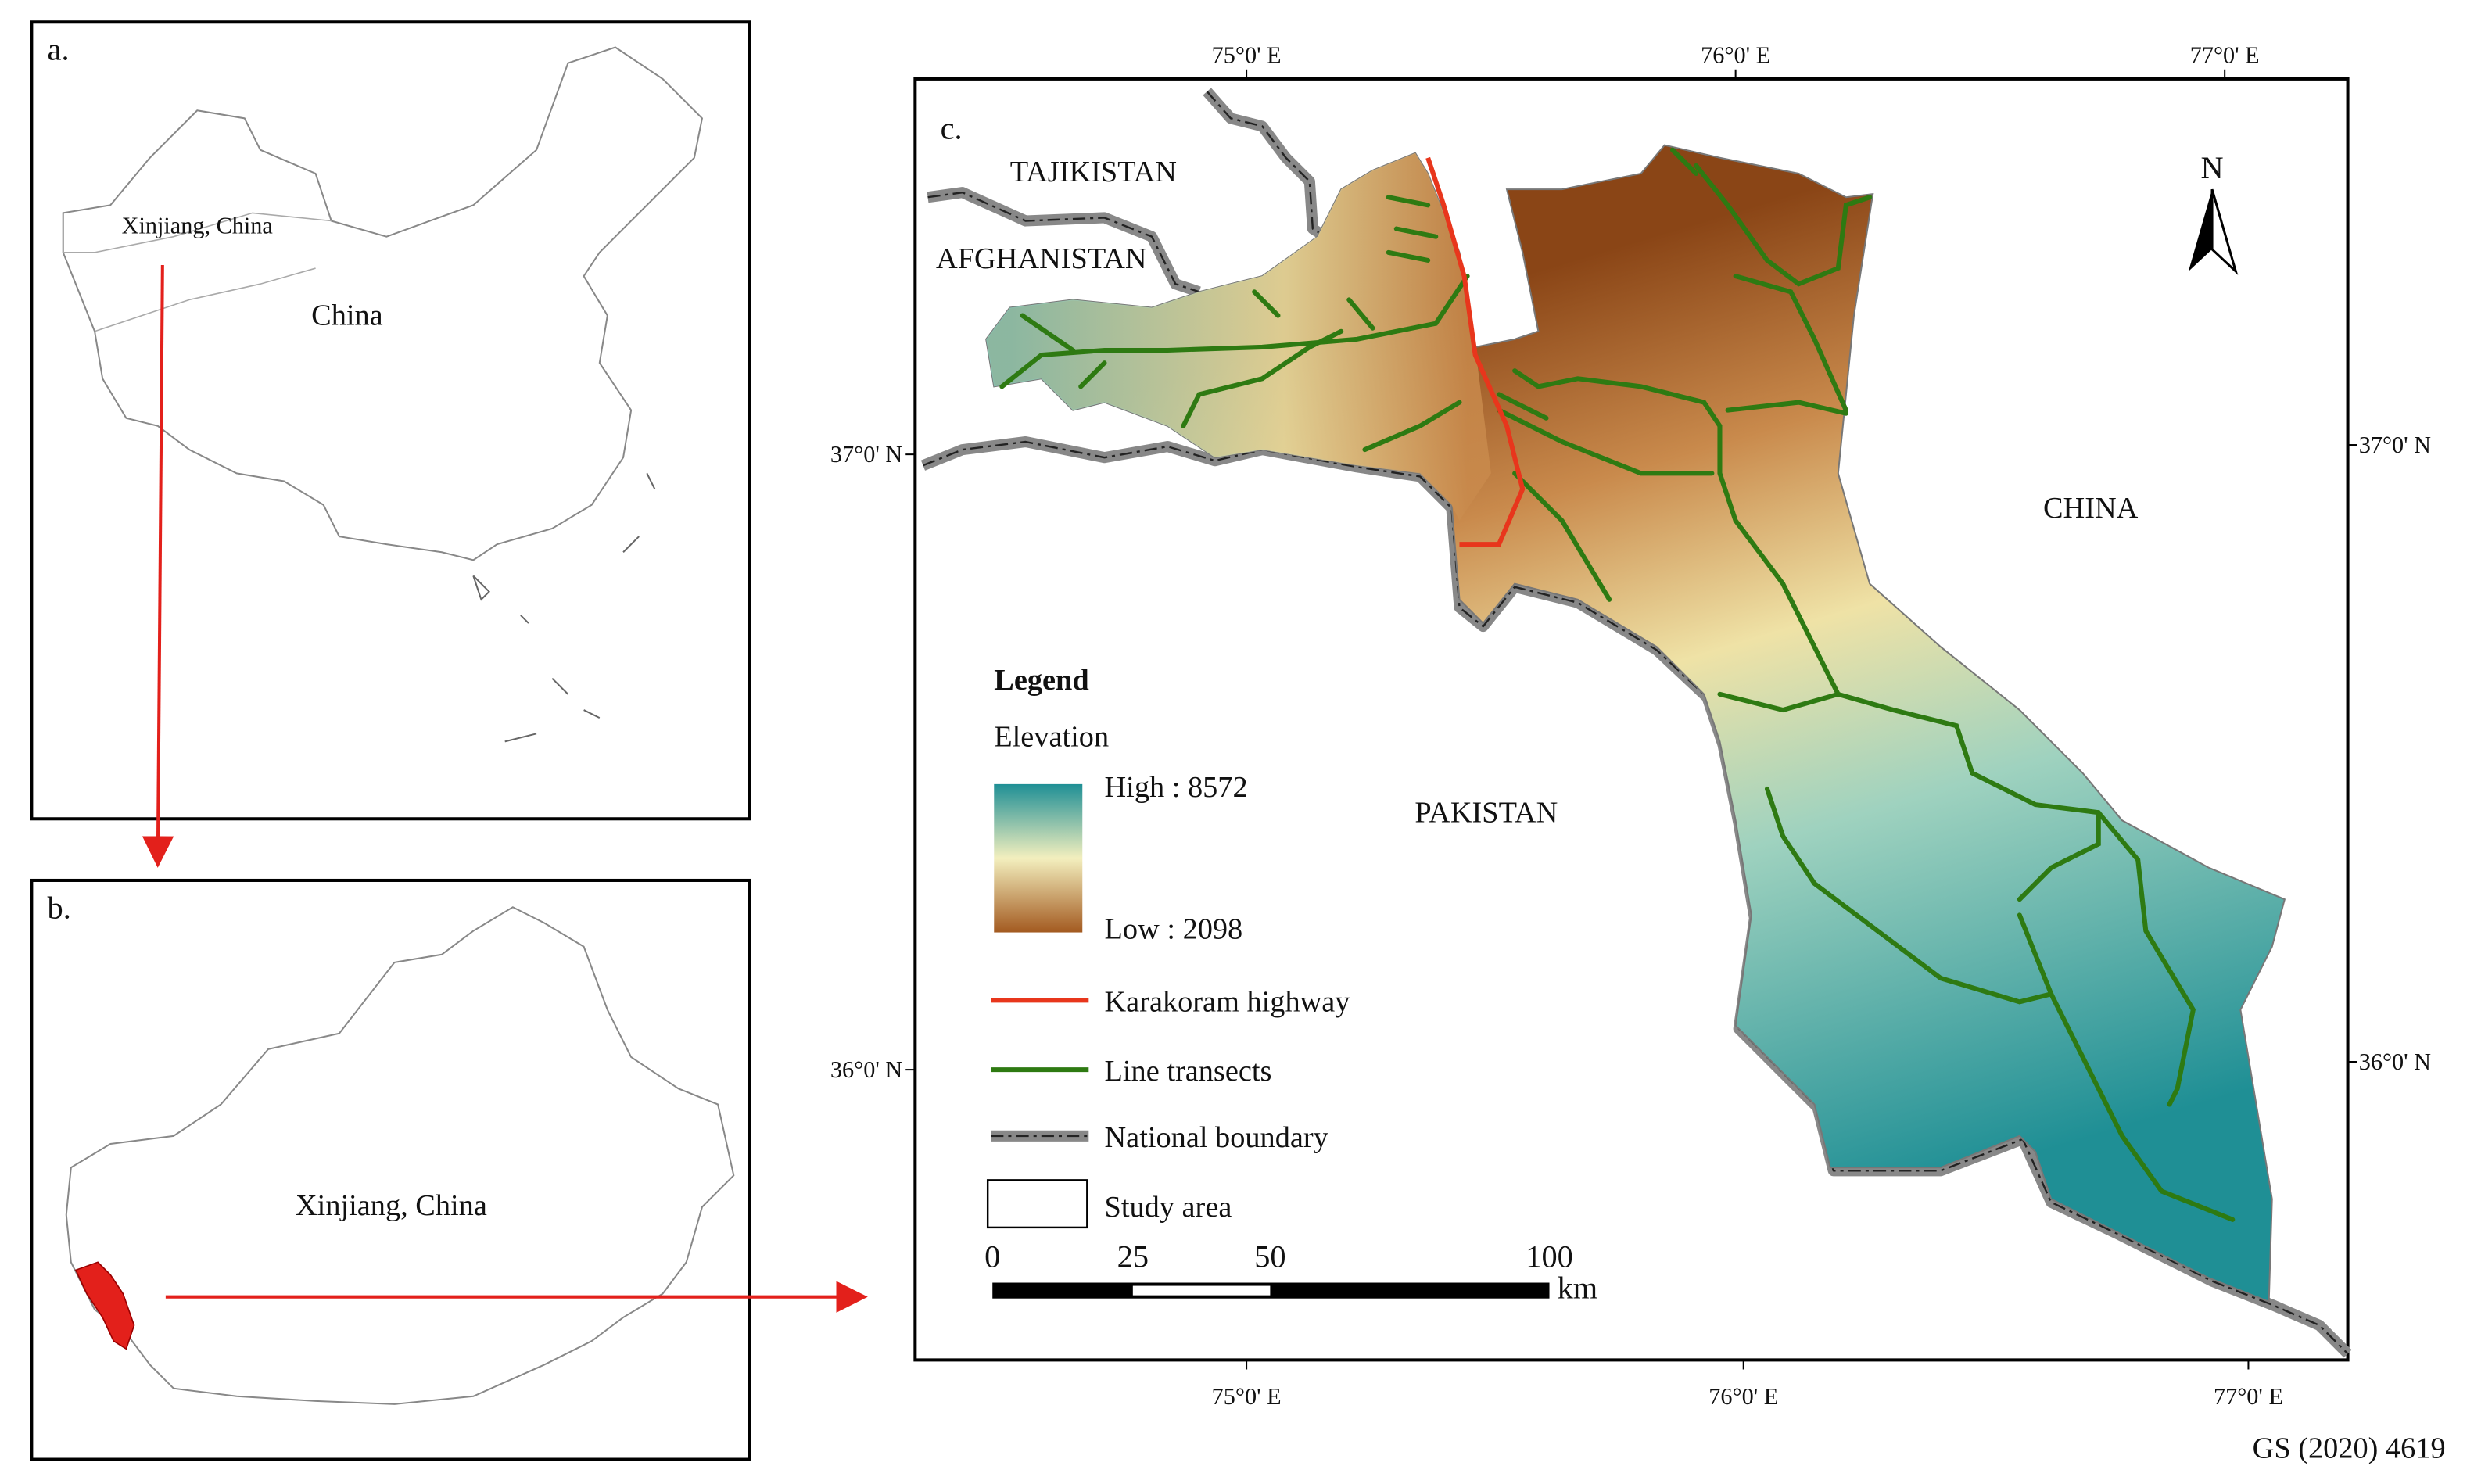  What do you see at coordinates (1041, 258) in the screenshot?
I see `country-label: AFGHANISTAN` at bounding box center [1041, 258].